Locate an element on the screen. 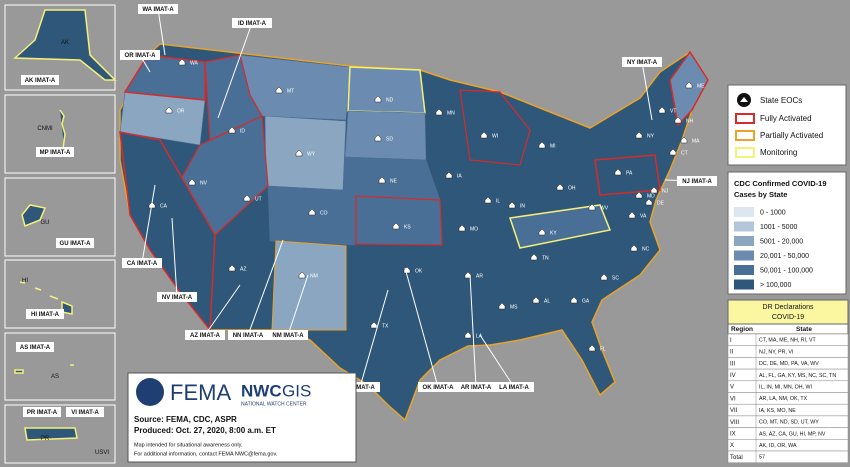  produced-text: Produced: Oct. 27, 2020, 8:00 a.m. ET is located at coordinates (205, 430).